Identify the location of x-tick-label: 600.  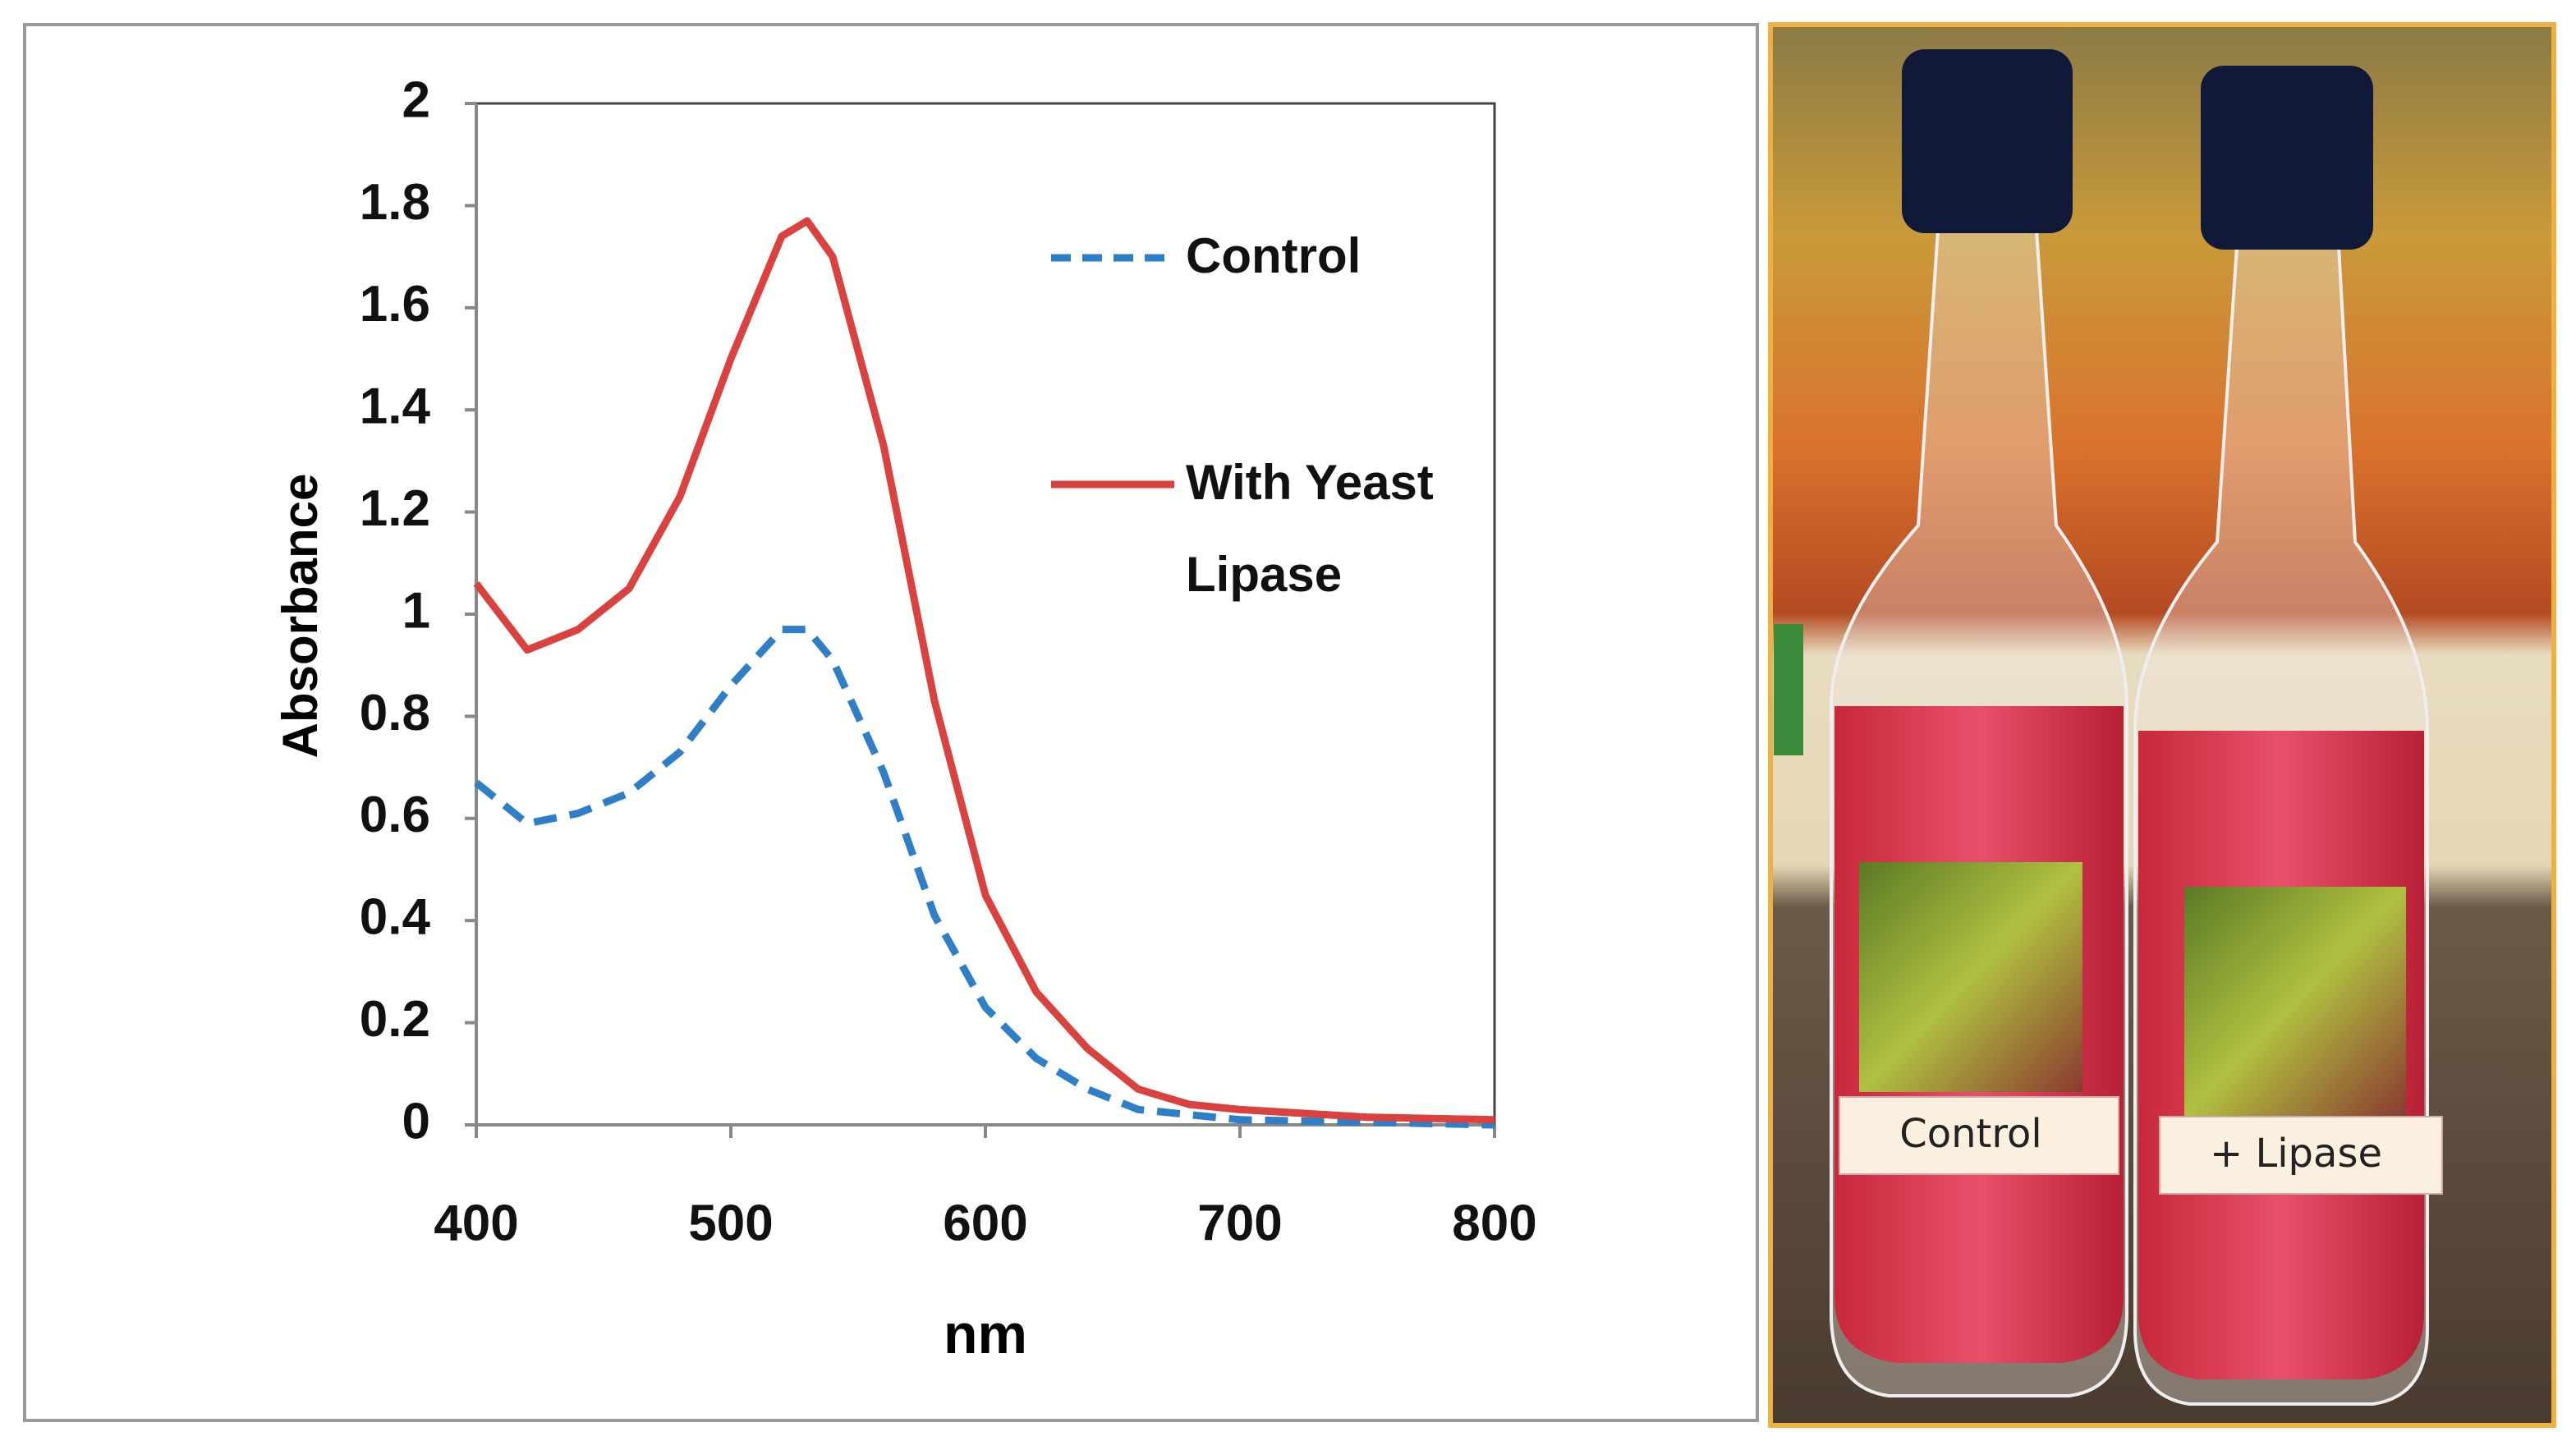
(985, 1223).